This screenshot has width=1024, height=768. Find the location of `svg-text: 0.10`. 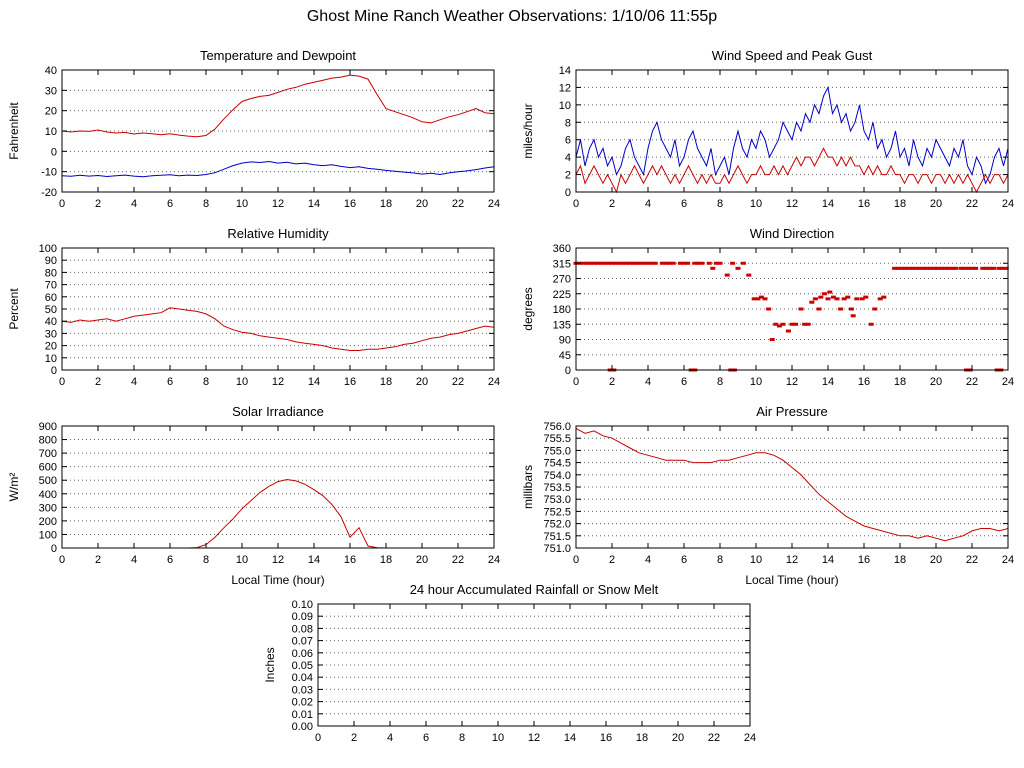

svg-text: 0.10 is located at coordinates (302, 605).